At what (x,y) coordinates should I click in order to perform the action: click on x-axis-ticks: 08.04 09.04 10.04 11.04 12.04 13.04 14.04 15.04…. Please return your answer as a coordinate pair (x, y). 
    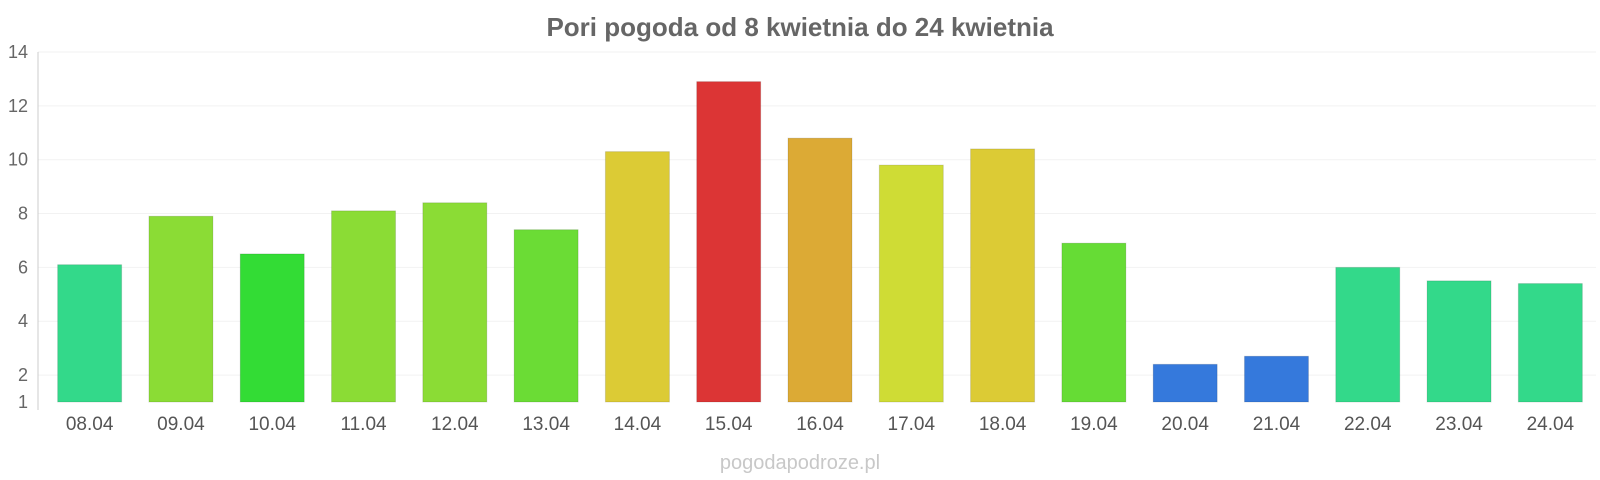
    Looking at the image, I should click on (820, 424).